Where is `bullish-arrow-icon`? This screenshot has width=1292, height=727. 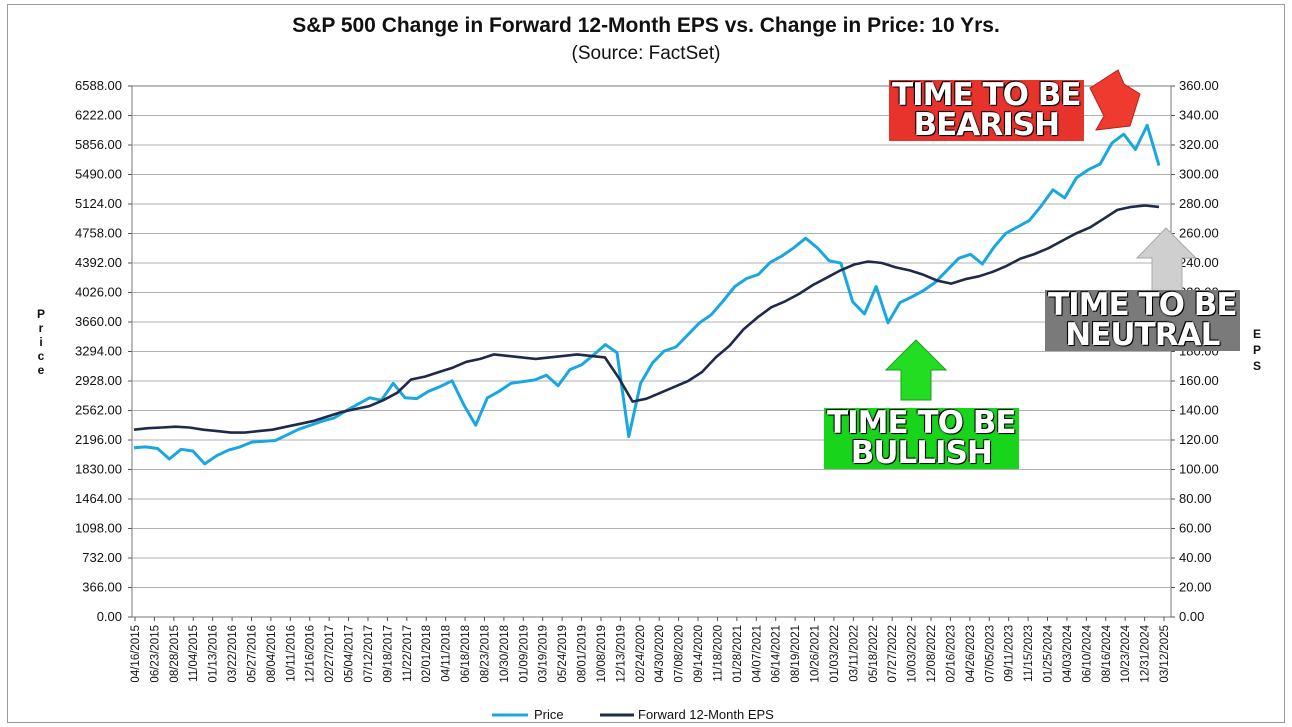
bullish-arrow-icon is located at coordinates (916, 370).